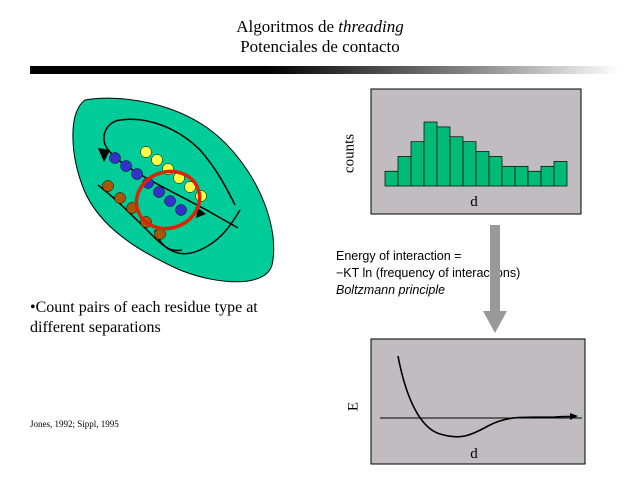 This screenshot has width=640, height=480. Describe the element at coordinates (320, 46) in the screenshot. I see `slide-title-line2: Potenciales de contacto` at that location.